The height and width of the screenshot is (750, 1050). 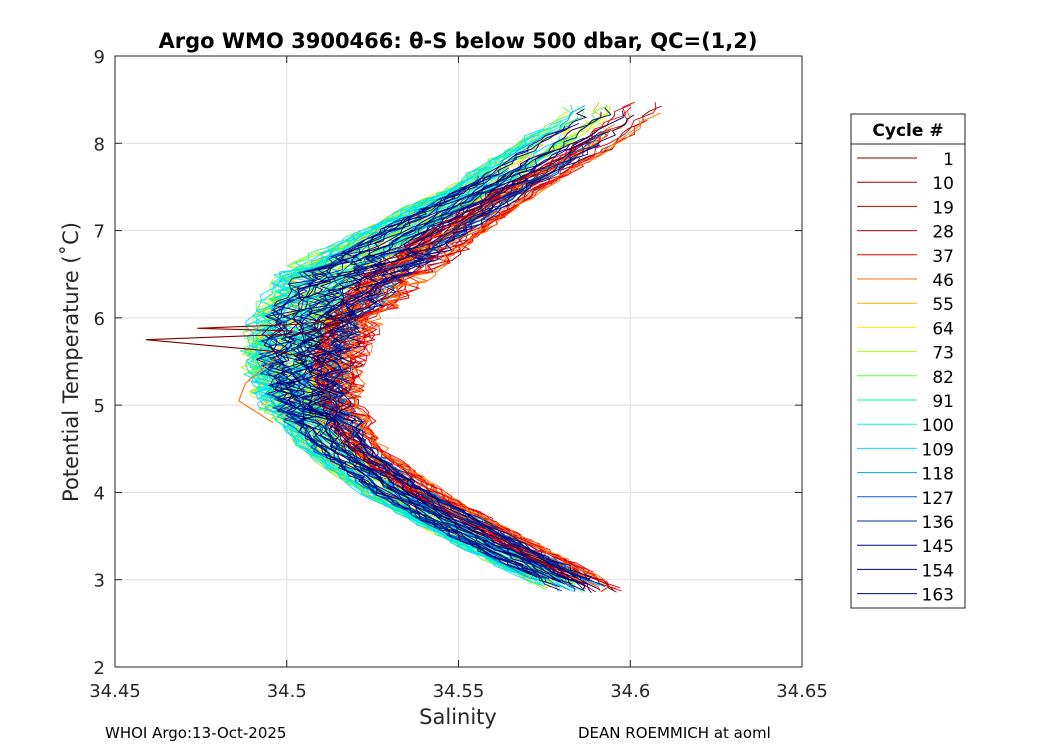 I want to click on legend-label: 19, so click(x=943, y=208).